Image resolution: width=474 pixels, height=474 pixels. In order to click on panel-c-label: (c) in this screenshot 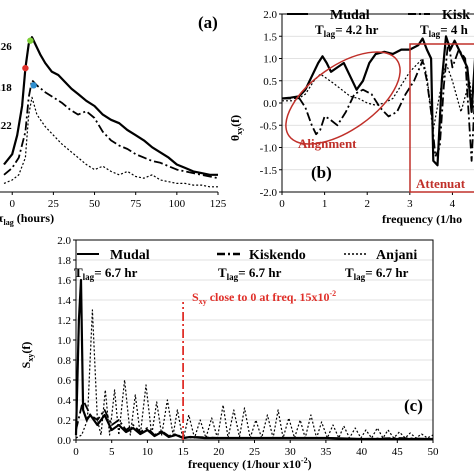, I will do `click(413, 405)`.